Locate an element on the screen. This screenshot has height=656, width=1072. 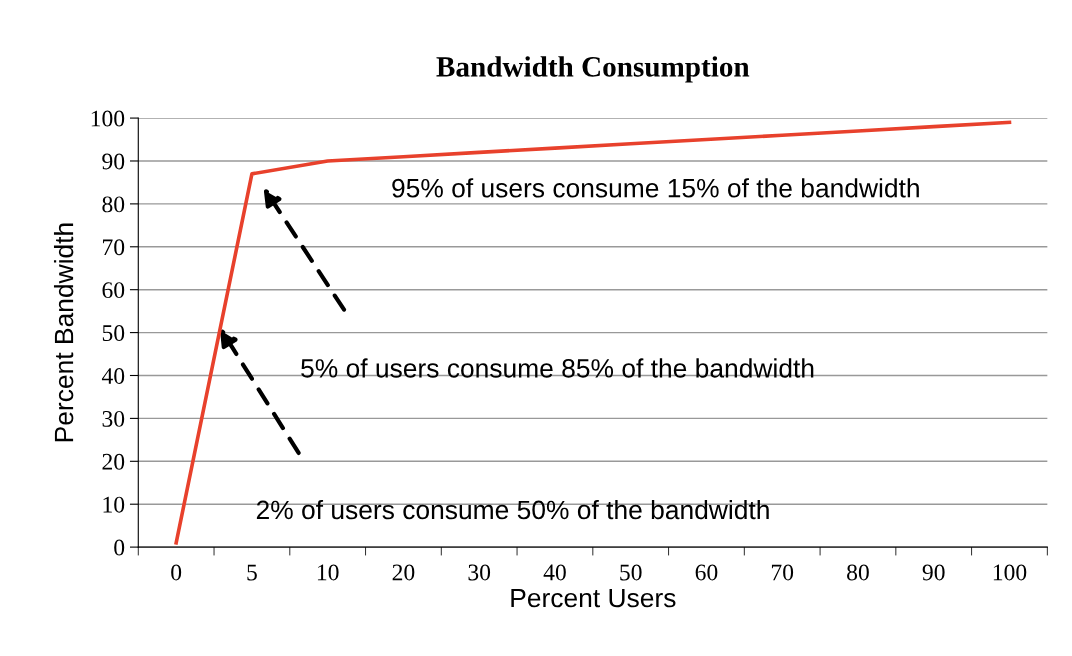
annotation: 95% of users consume 15% of the bandwidth is located at coordinates (655, 188).